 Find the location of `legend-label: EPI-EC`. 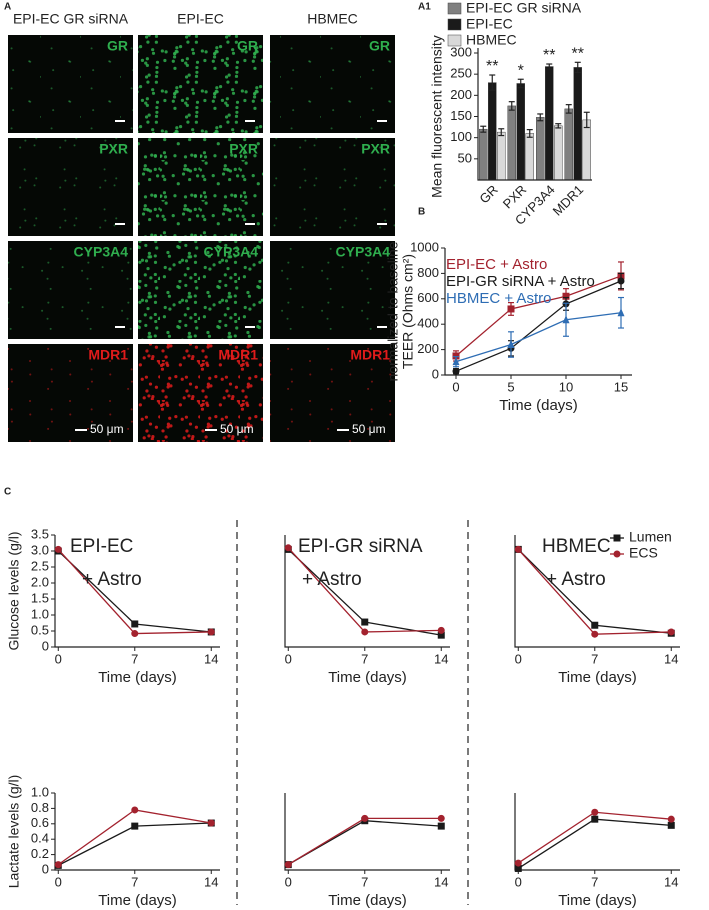

legend-label: EPI-EC is located at coordinates (489, 24).